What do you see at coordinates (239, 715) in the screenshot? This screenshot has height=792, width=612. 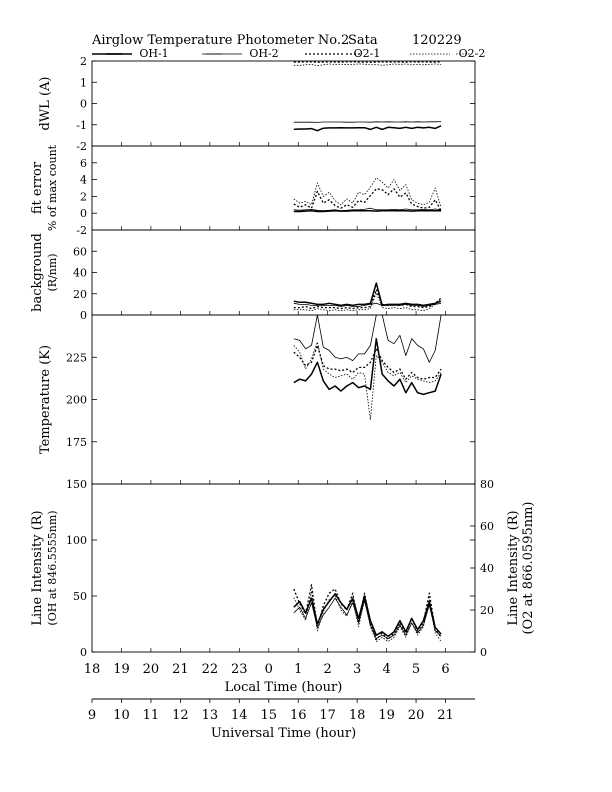 I see `ut-tick-label: 14` at bounding box center [239, 715].